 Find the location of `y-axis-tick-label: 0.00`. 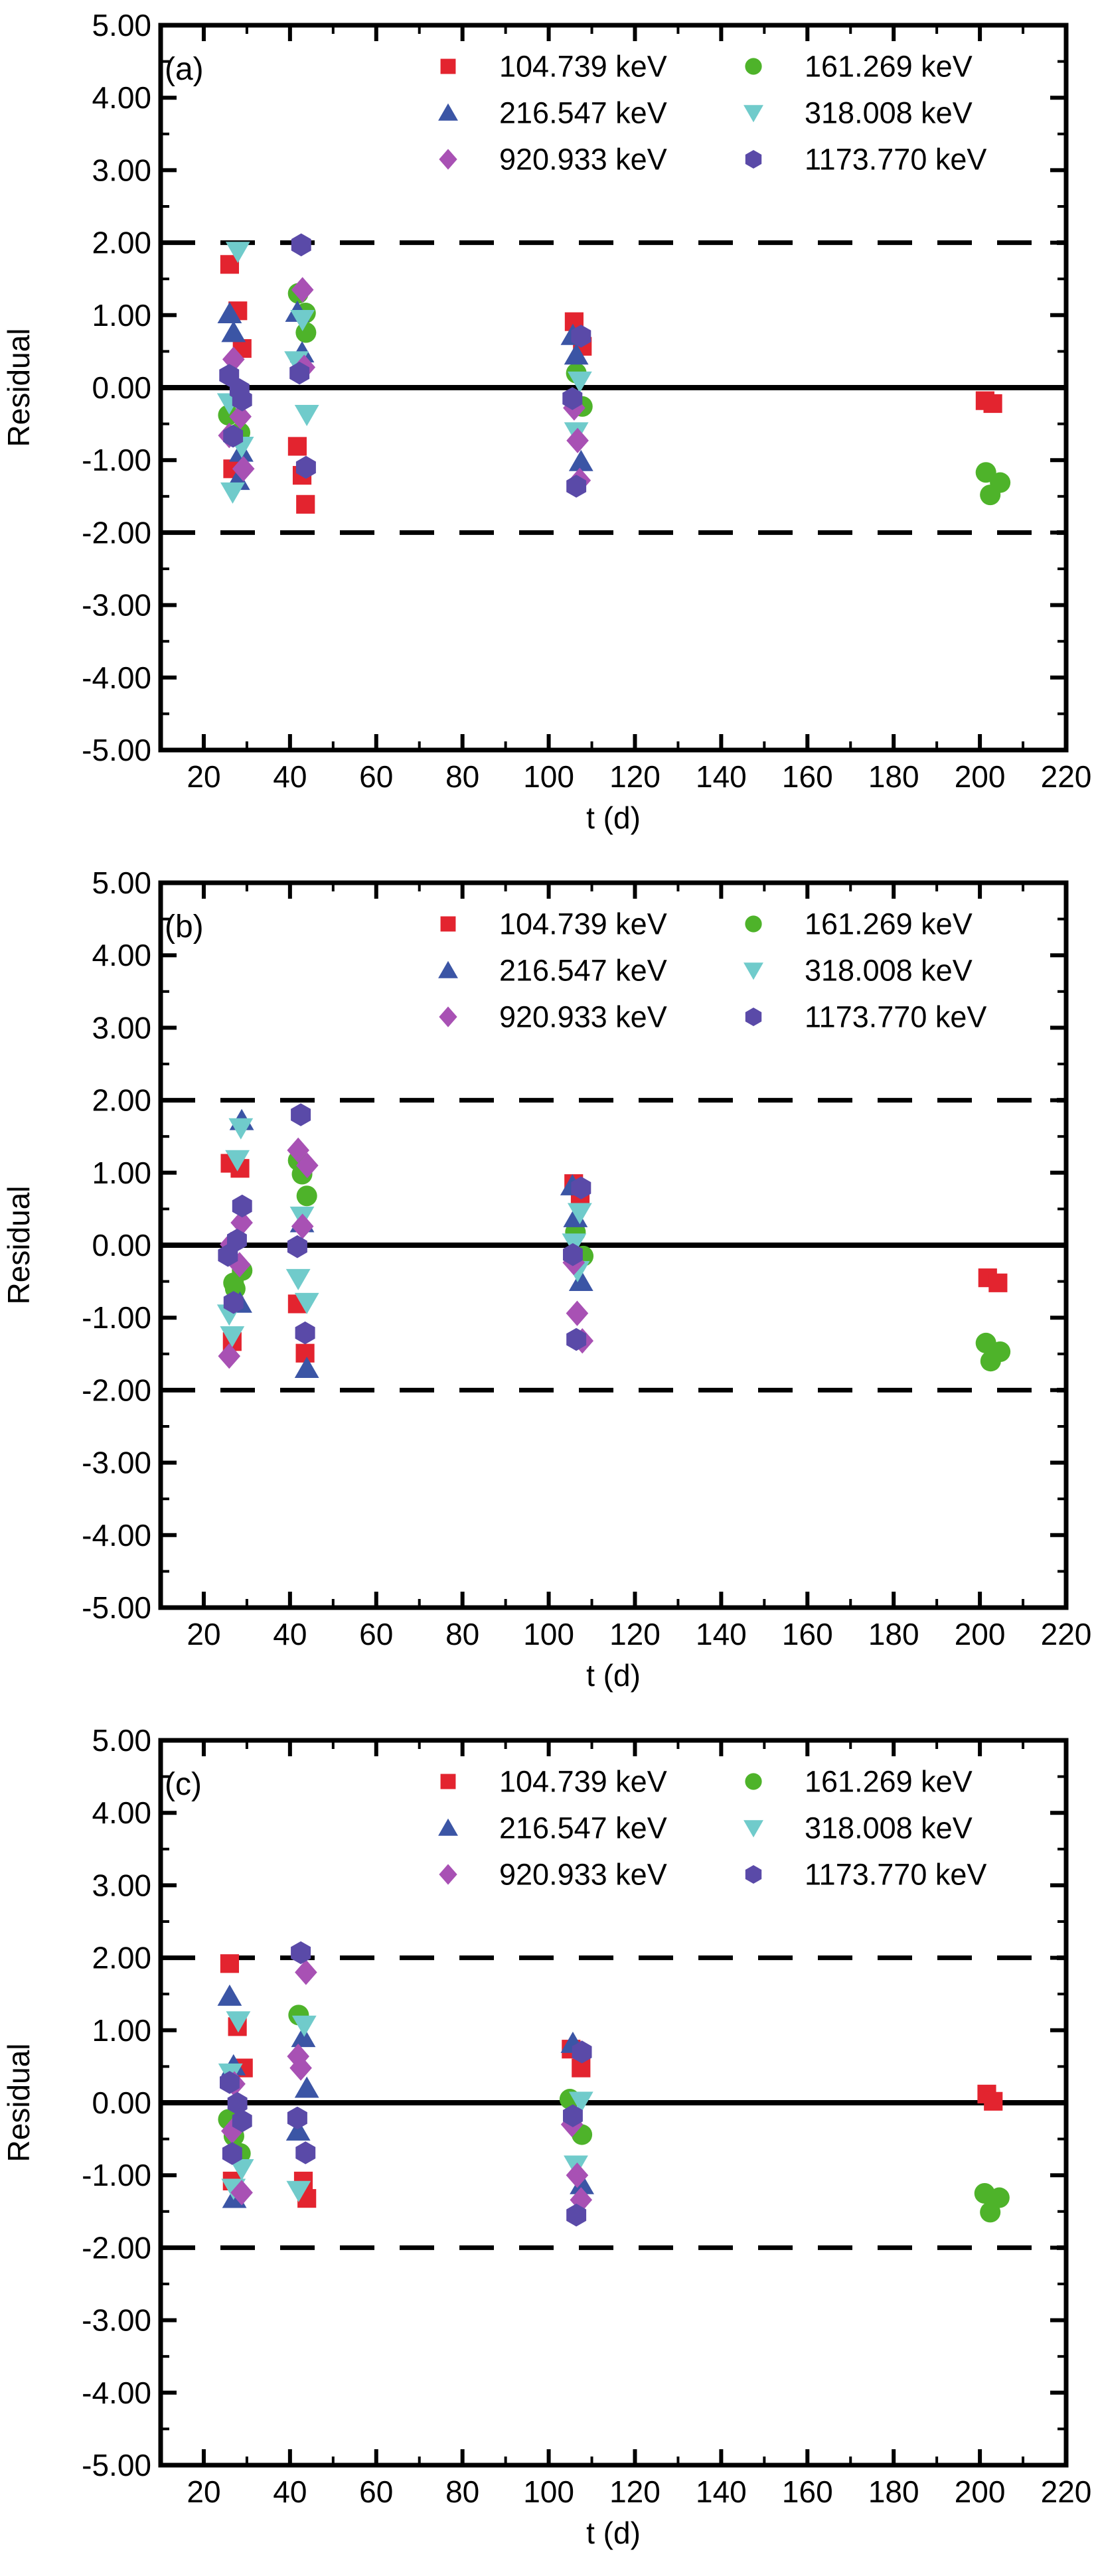

y-axis-tick-label: 0.00 is located at coordinates (121, 1245).